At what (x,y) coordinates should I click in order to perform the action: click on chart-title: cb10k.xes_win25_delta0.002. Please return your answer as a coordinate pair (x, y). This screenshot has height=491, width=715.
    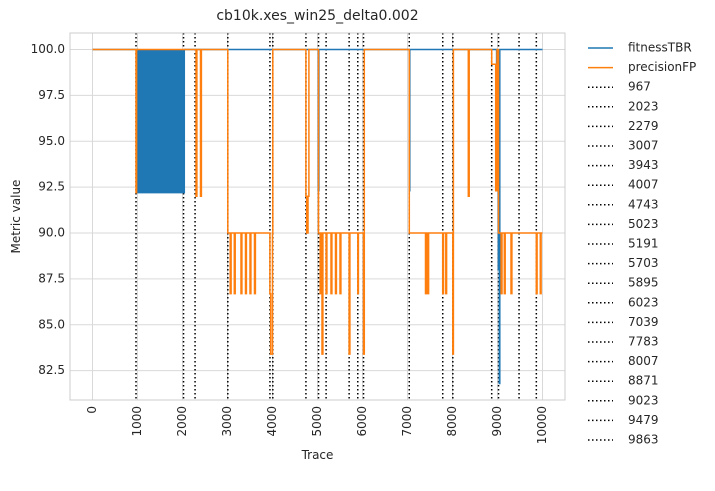
    Looking at the image, I should click on (317, 16).